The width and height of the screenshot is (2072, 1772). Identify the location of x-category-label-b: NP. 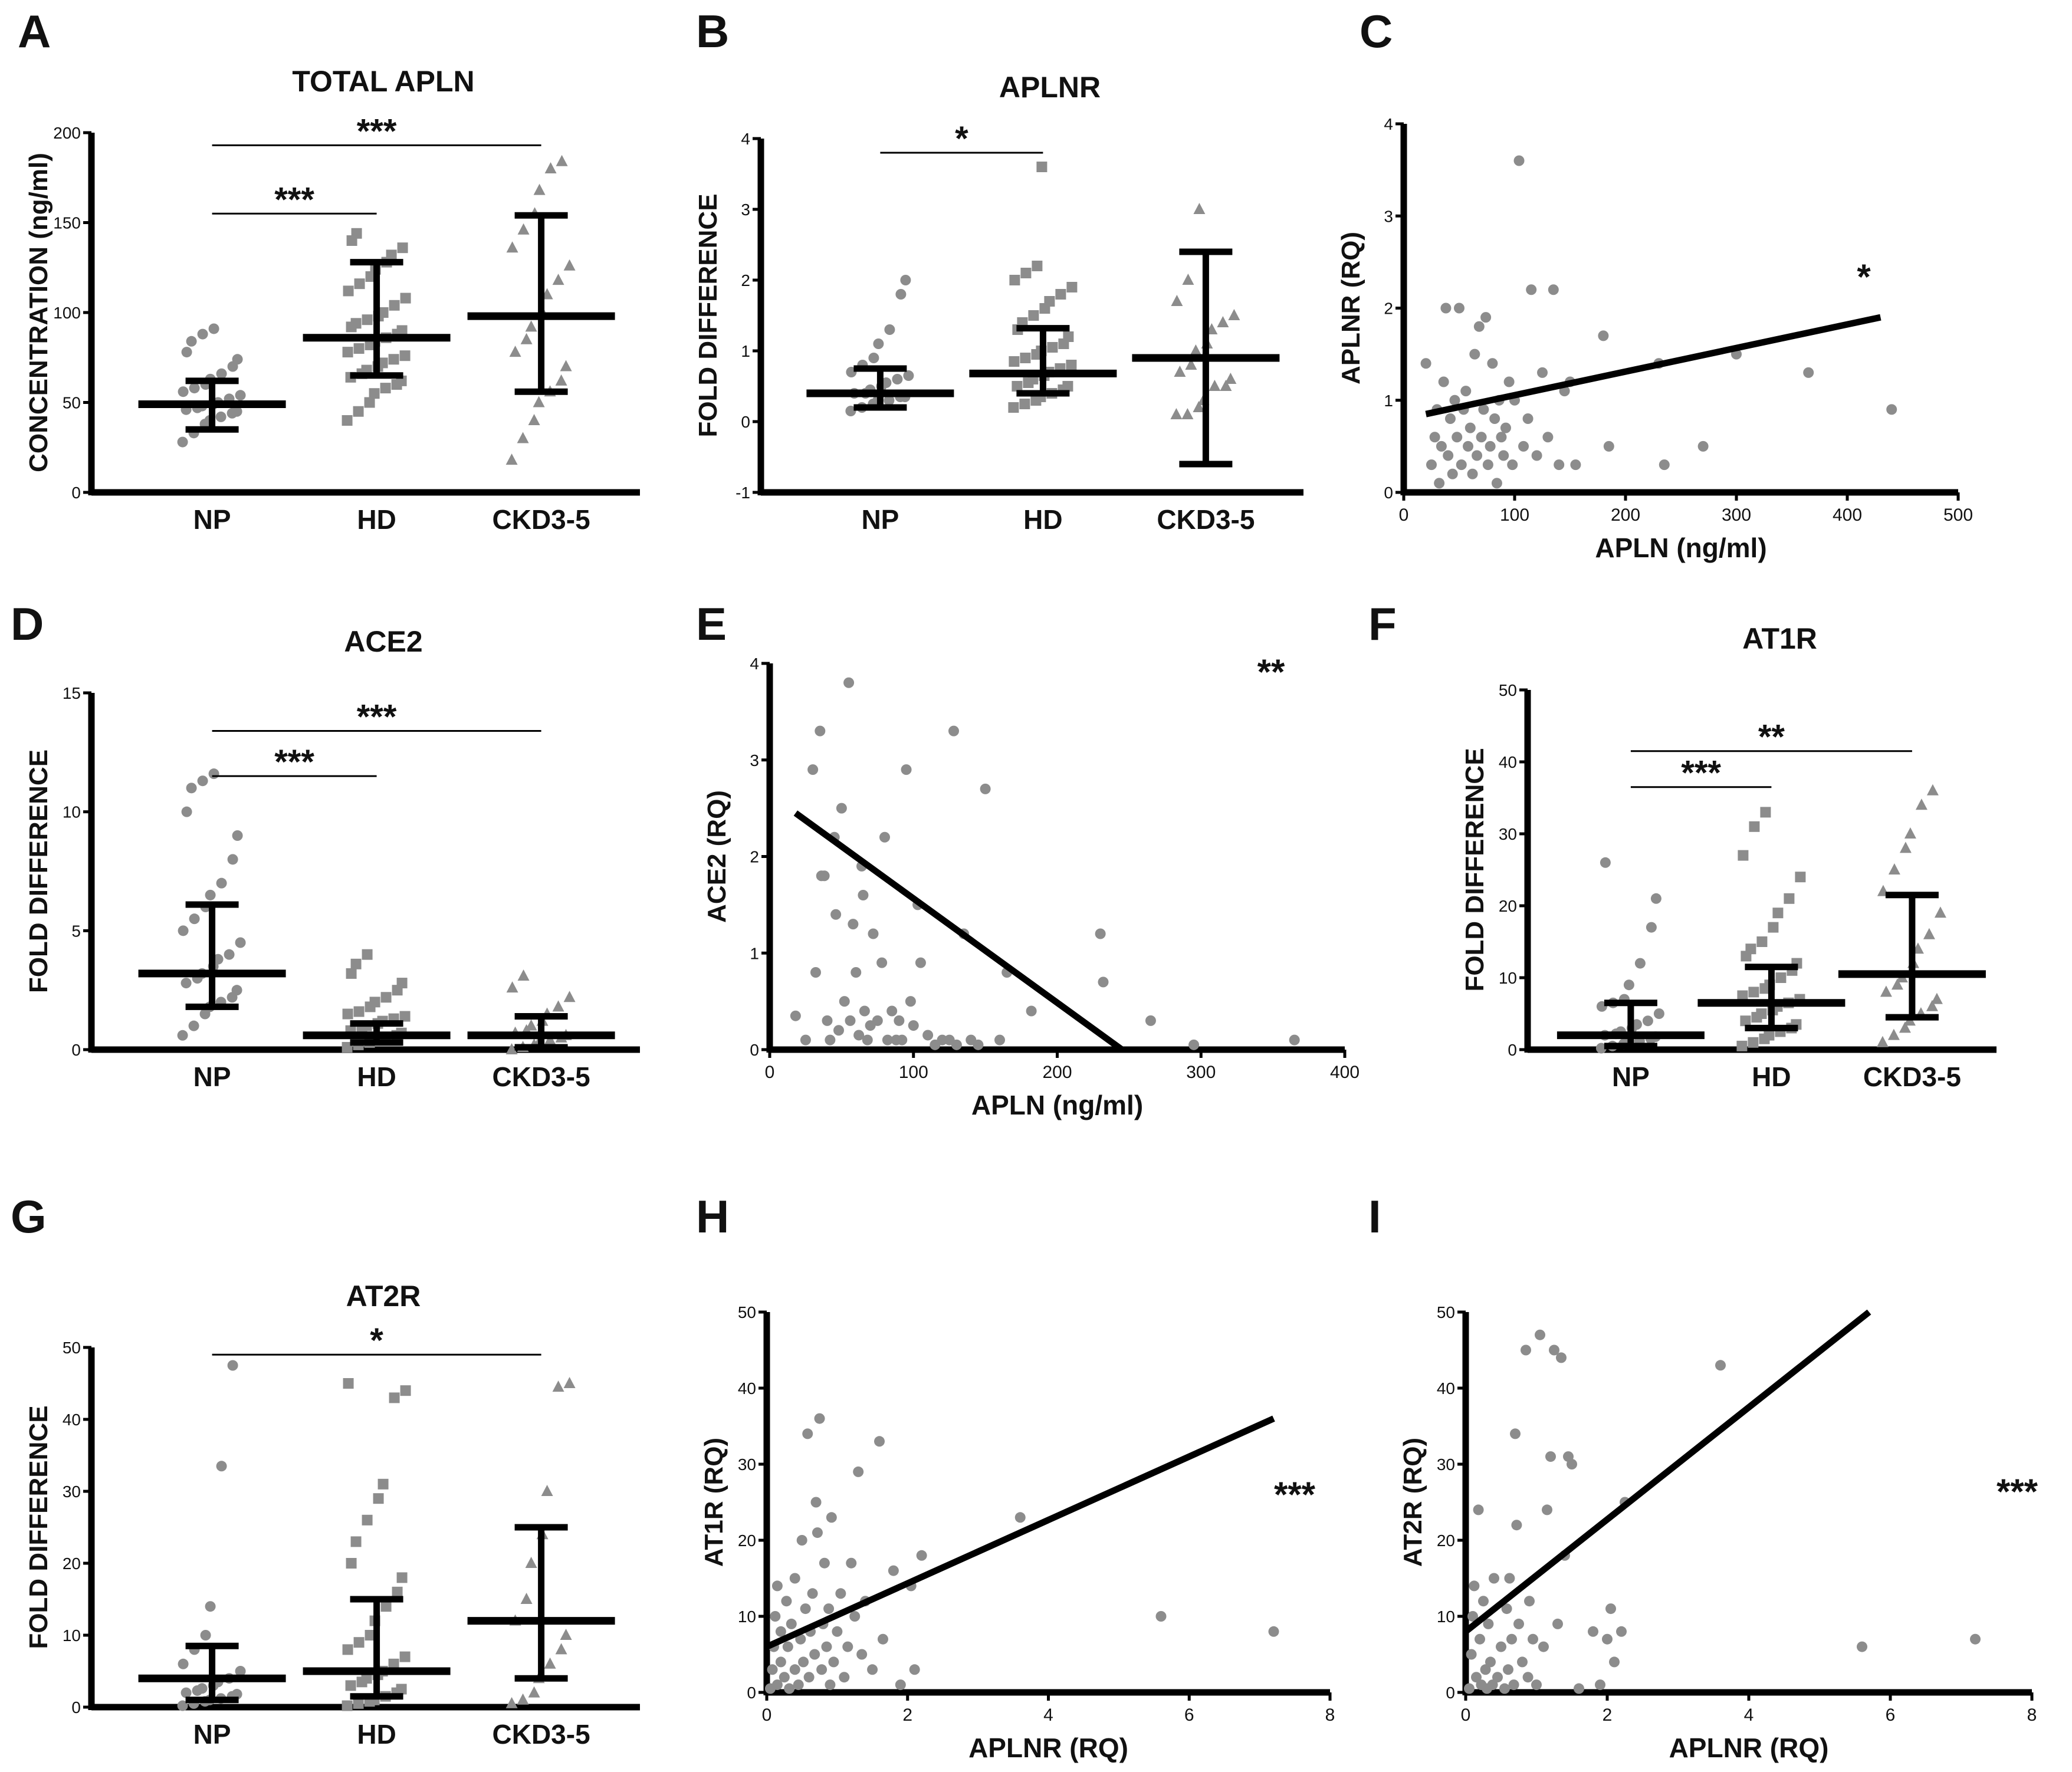
(880, 519).